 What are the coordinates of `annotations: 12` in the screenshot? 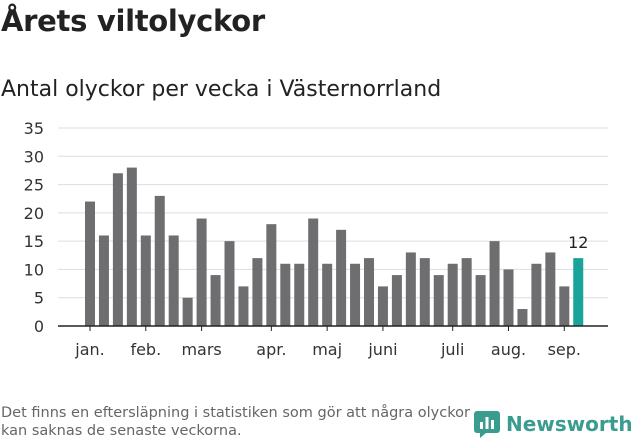 It's located at (578, 242).